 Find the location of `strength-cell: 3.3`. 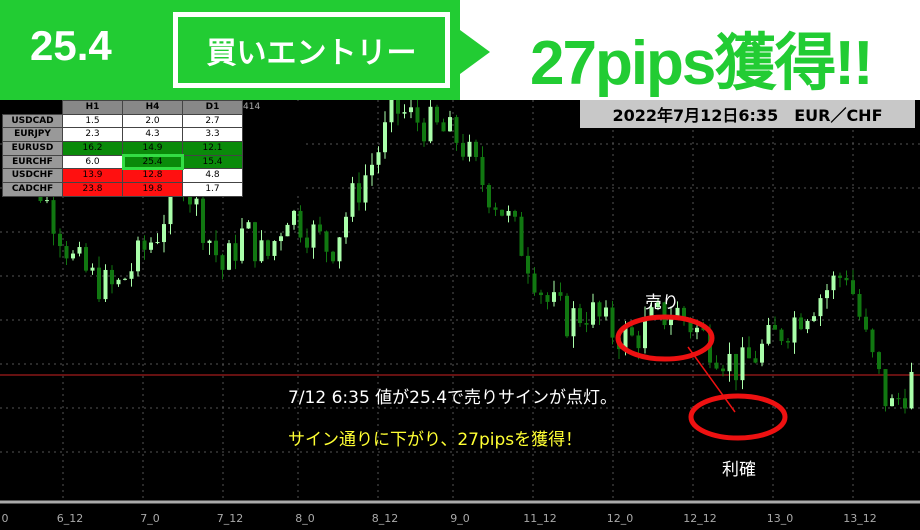

strength-cell: 3.3 is located at coordinates (212, 135).